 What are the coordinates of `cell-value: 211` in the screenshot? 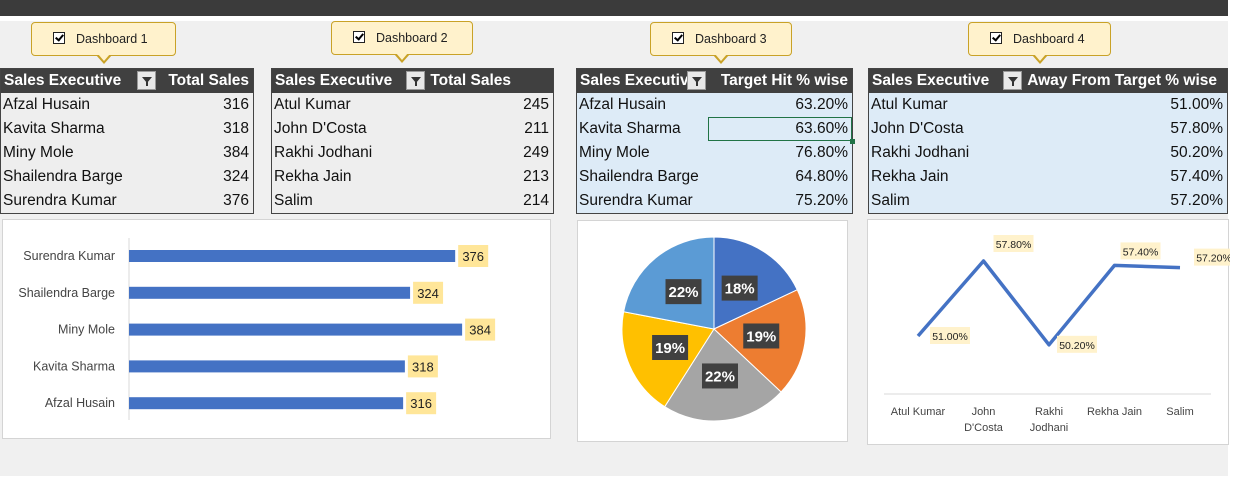 It's located at (536, 128).